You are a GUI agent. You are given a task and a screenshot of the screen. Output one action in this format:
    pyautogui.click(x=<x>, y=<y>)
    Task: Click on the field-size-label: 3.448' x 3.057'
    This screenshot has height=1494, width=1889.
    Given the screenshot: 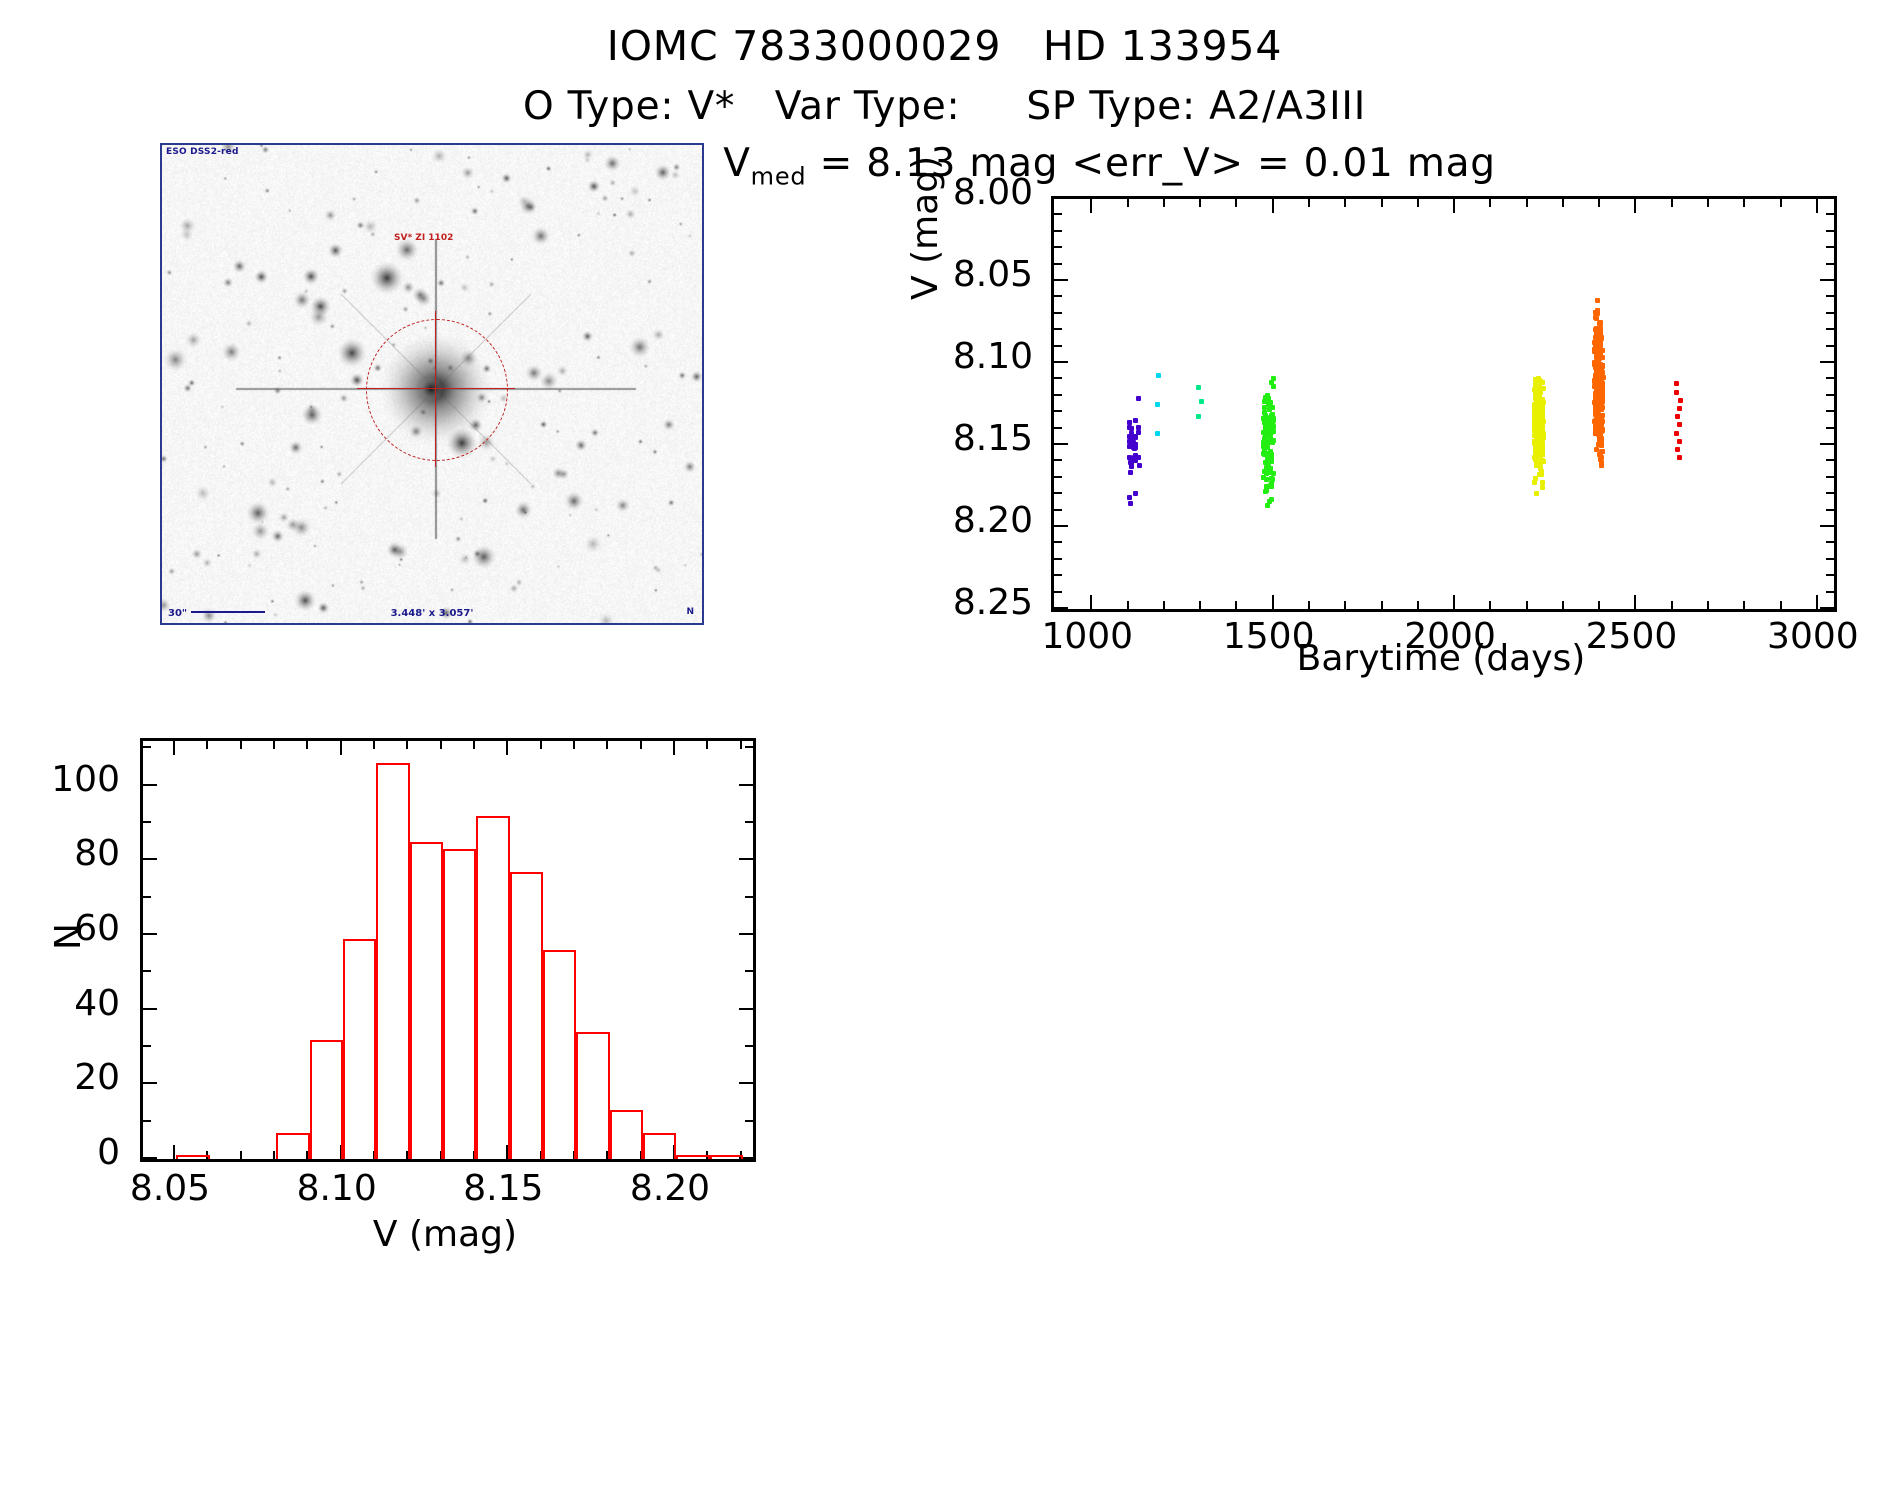 What is the action you would take?
    pyautogui.click(x=432, y=613)
    